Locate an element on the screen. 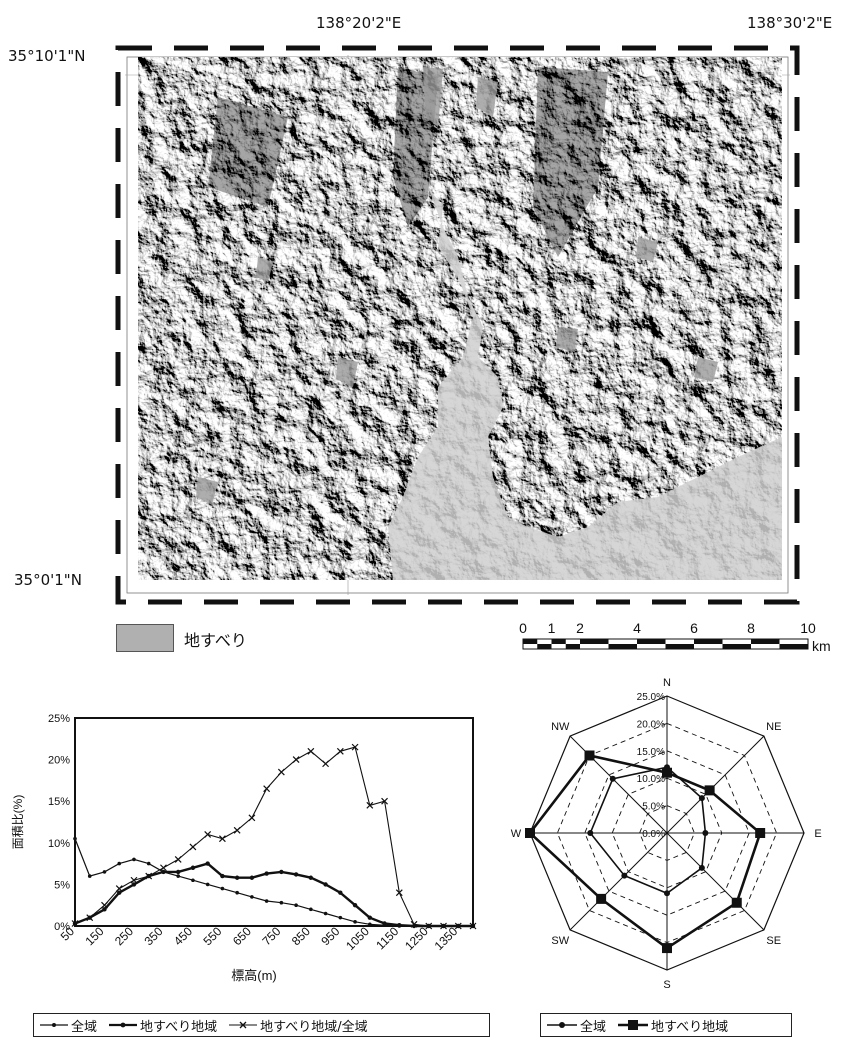  legend-item-radar-all: 全域 is located at coordinates (576, 1025).